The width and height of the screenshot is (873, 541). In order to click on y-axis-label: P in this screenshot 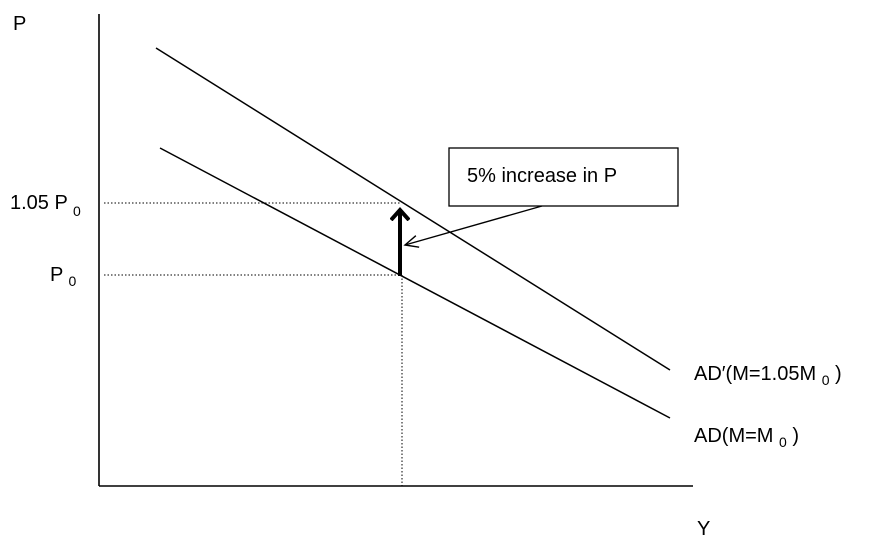, I will do `click(19, 24)`.